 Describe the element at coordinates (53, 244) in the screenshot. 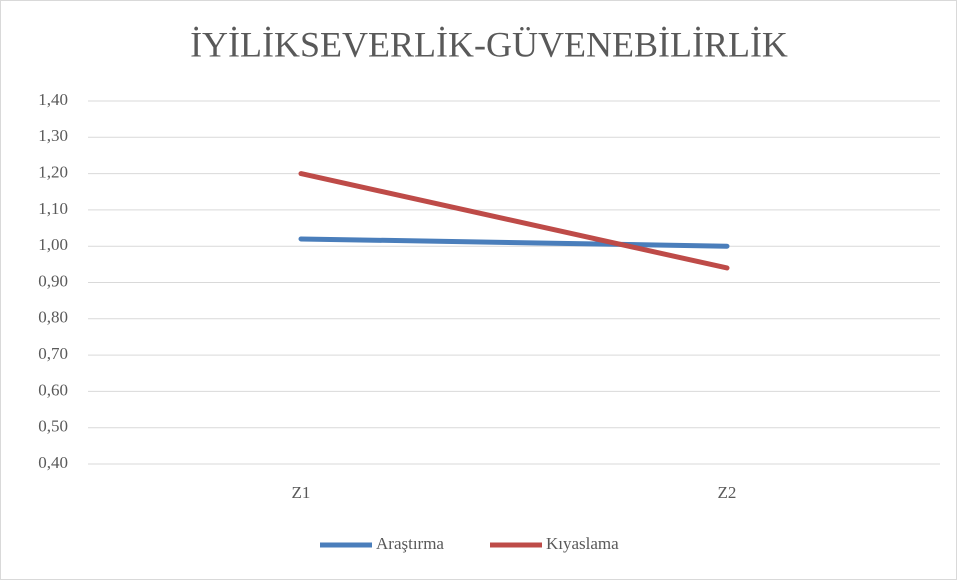

I see `y-tick-label: 1,00` at that location.